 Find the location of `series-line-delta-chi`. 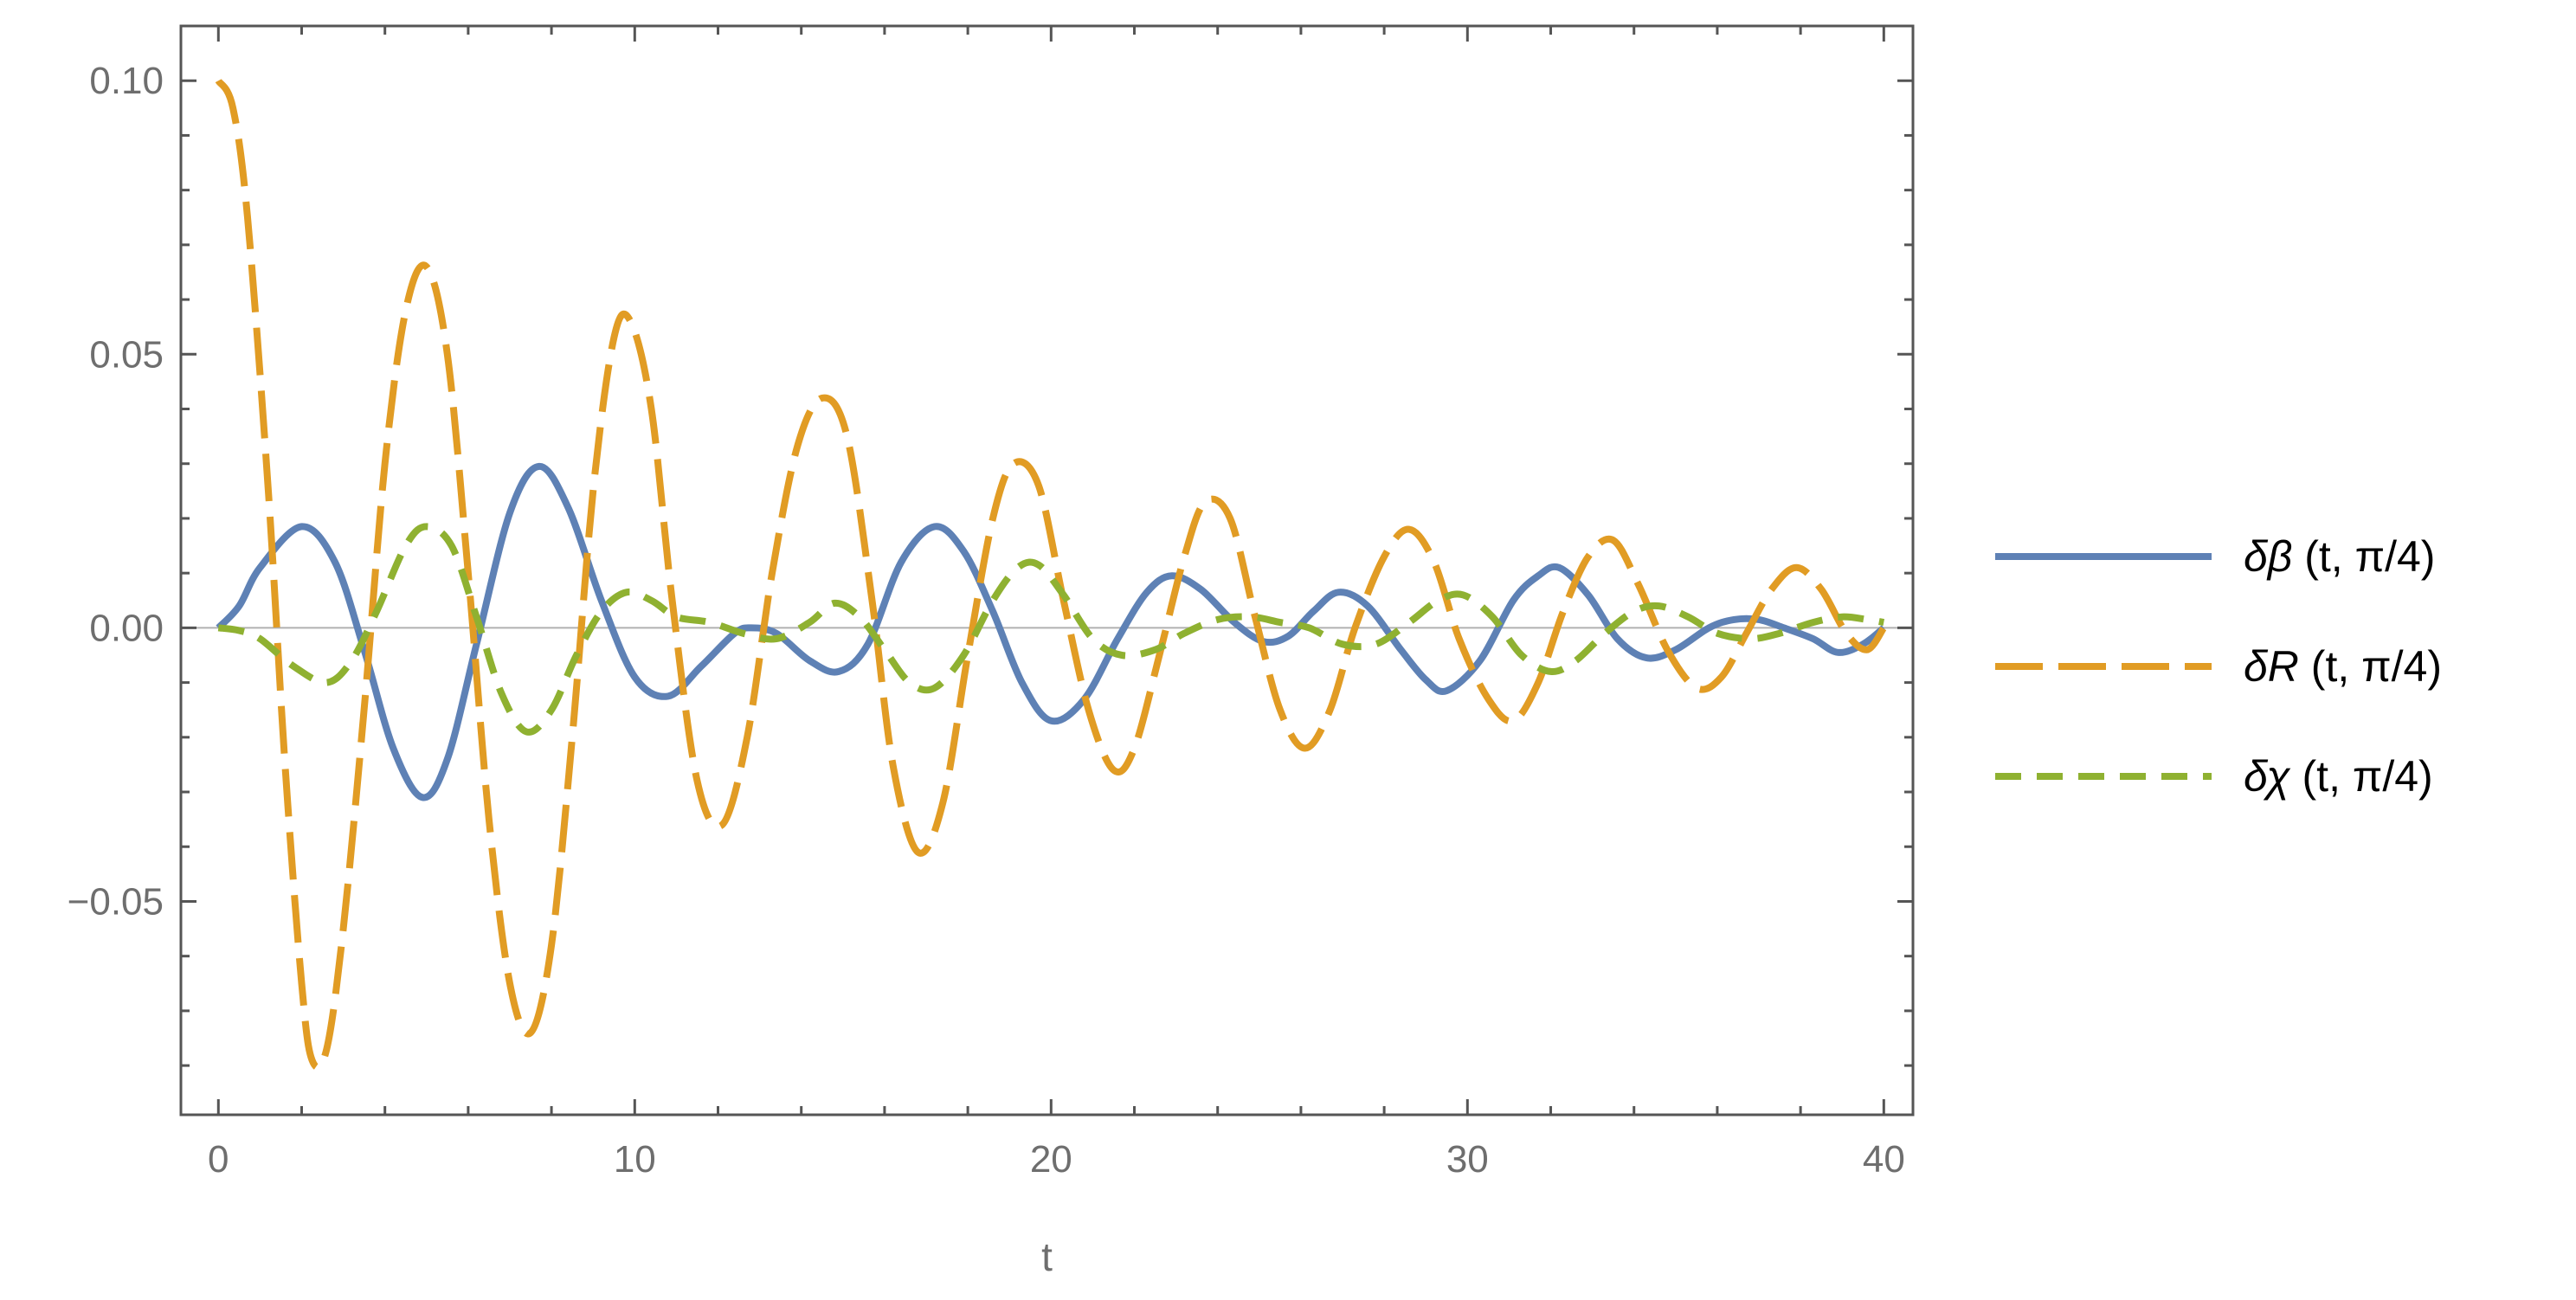

series-line-delta-chi is located at coordinates (1051, 629).